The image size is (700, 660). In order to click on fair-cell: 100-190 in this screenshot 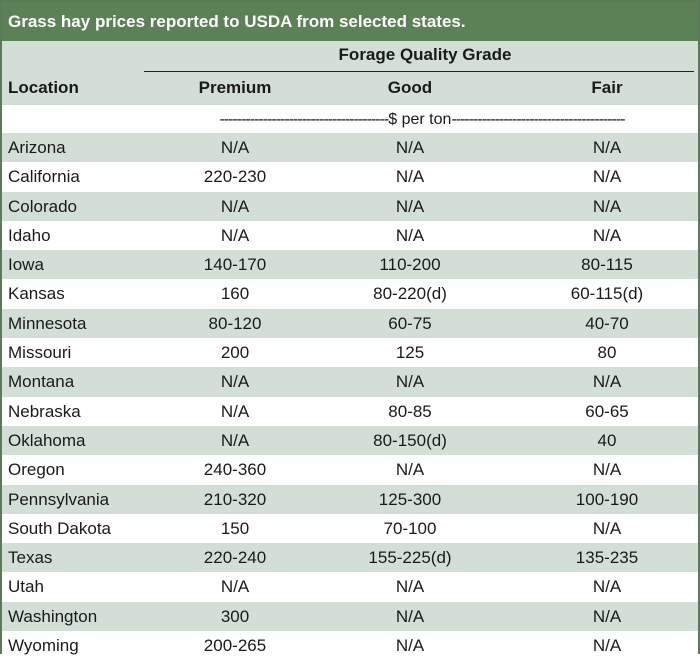, I will do `click(607, 499)`.